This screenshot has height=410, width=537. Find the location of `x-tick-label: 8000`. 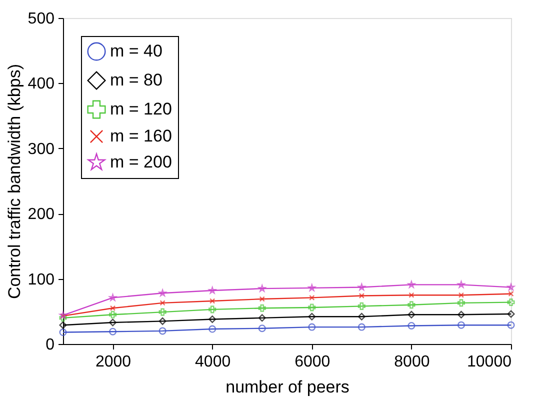

x-tick-label: 8000 is located at coordinates (412, 362).